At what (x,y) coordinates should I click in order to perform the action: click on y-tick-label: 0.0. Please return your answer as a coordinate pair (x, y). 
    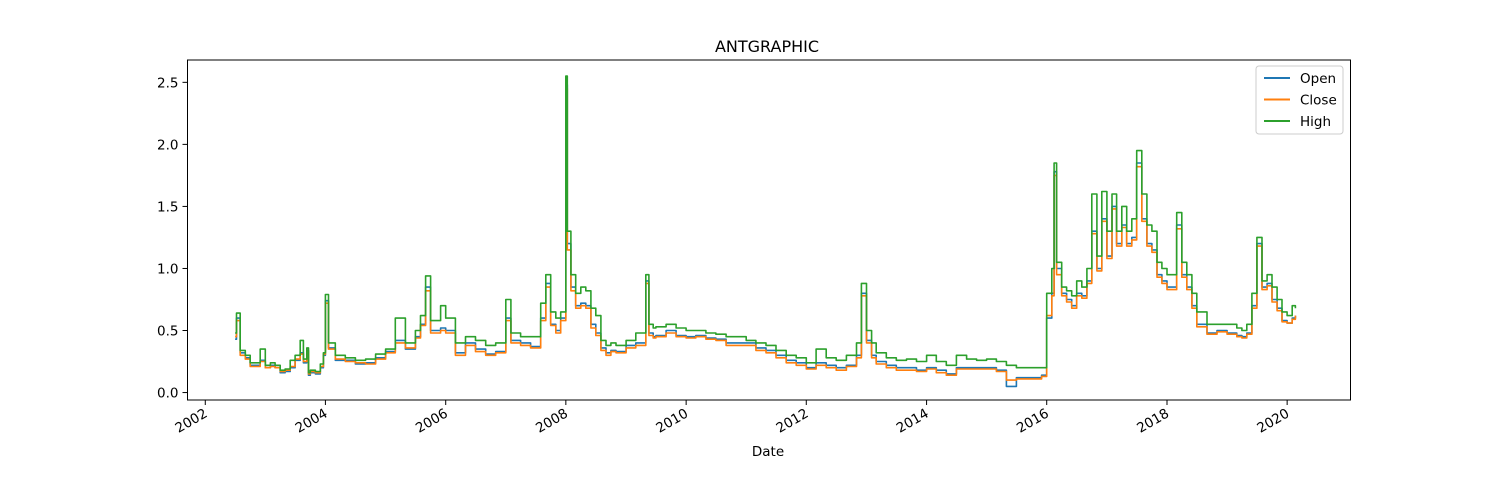
    Looking at the image, I should click on (167, 394).